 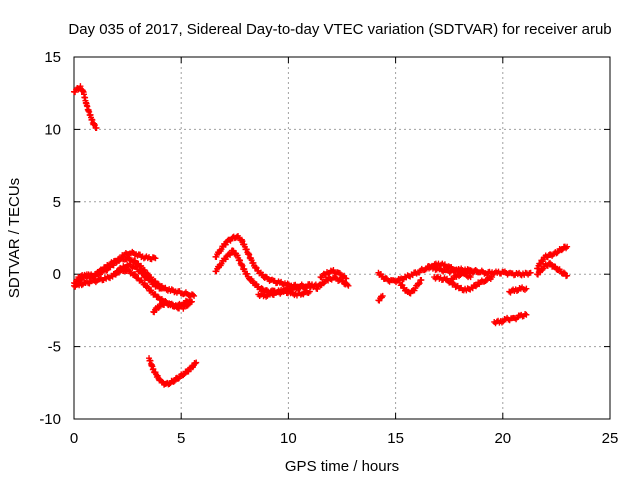 I want to click on series-s20, so click(x=518, y=290).